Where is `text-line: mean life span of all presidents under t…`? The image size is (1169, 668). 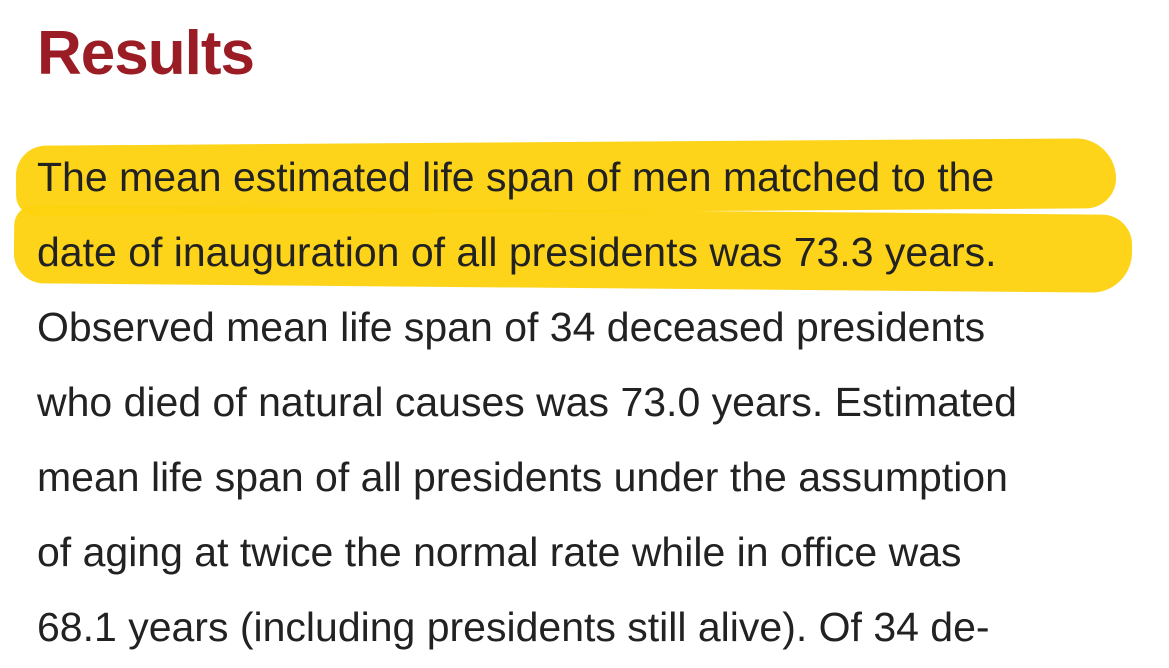 text-line: mean life span of all presidents under t… is located at coordinates (522, 477).